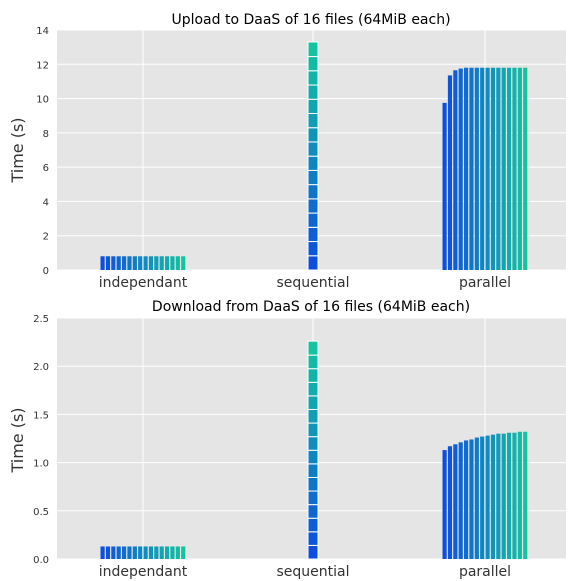 Image resolution: width=571 pixels, height=581 pixels. What do you see at coordinates (41, 415) in the screenshot?
I see `y-tick-label: 1.5` at bounding box center [41, 415].